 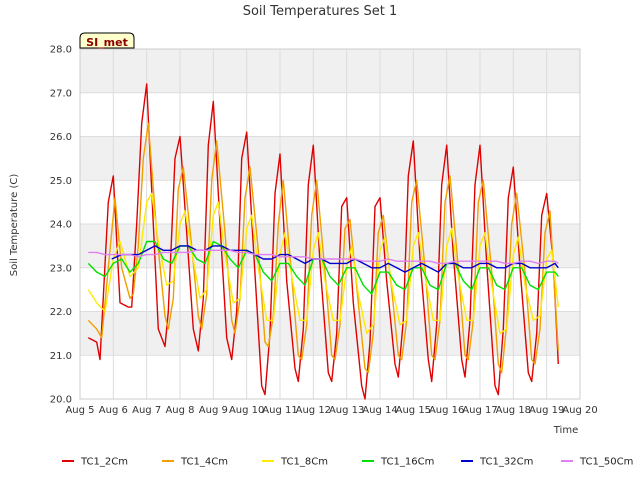 I want to click on badge-label: SI_met, so click(x=107, y=42).